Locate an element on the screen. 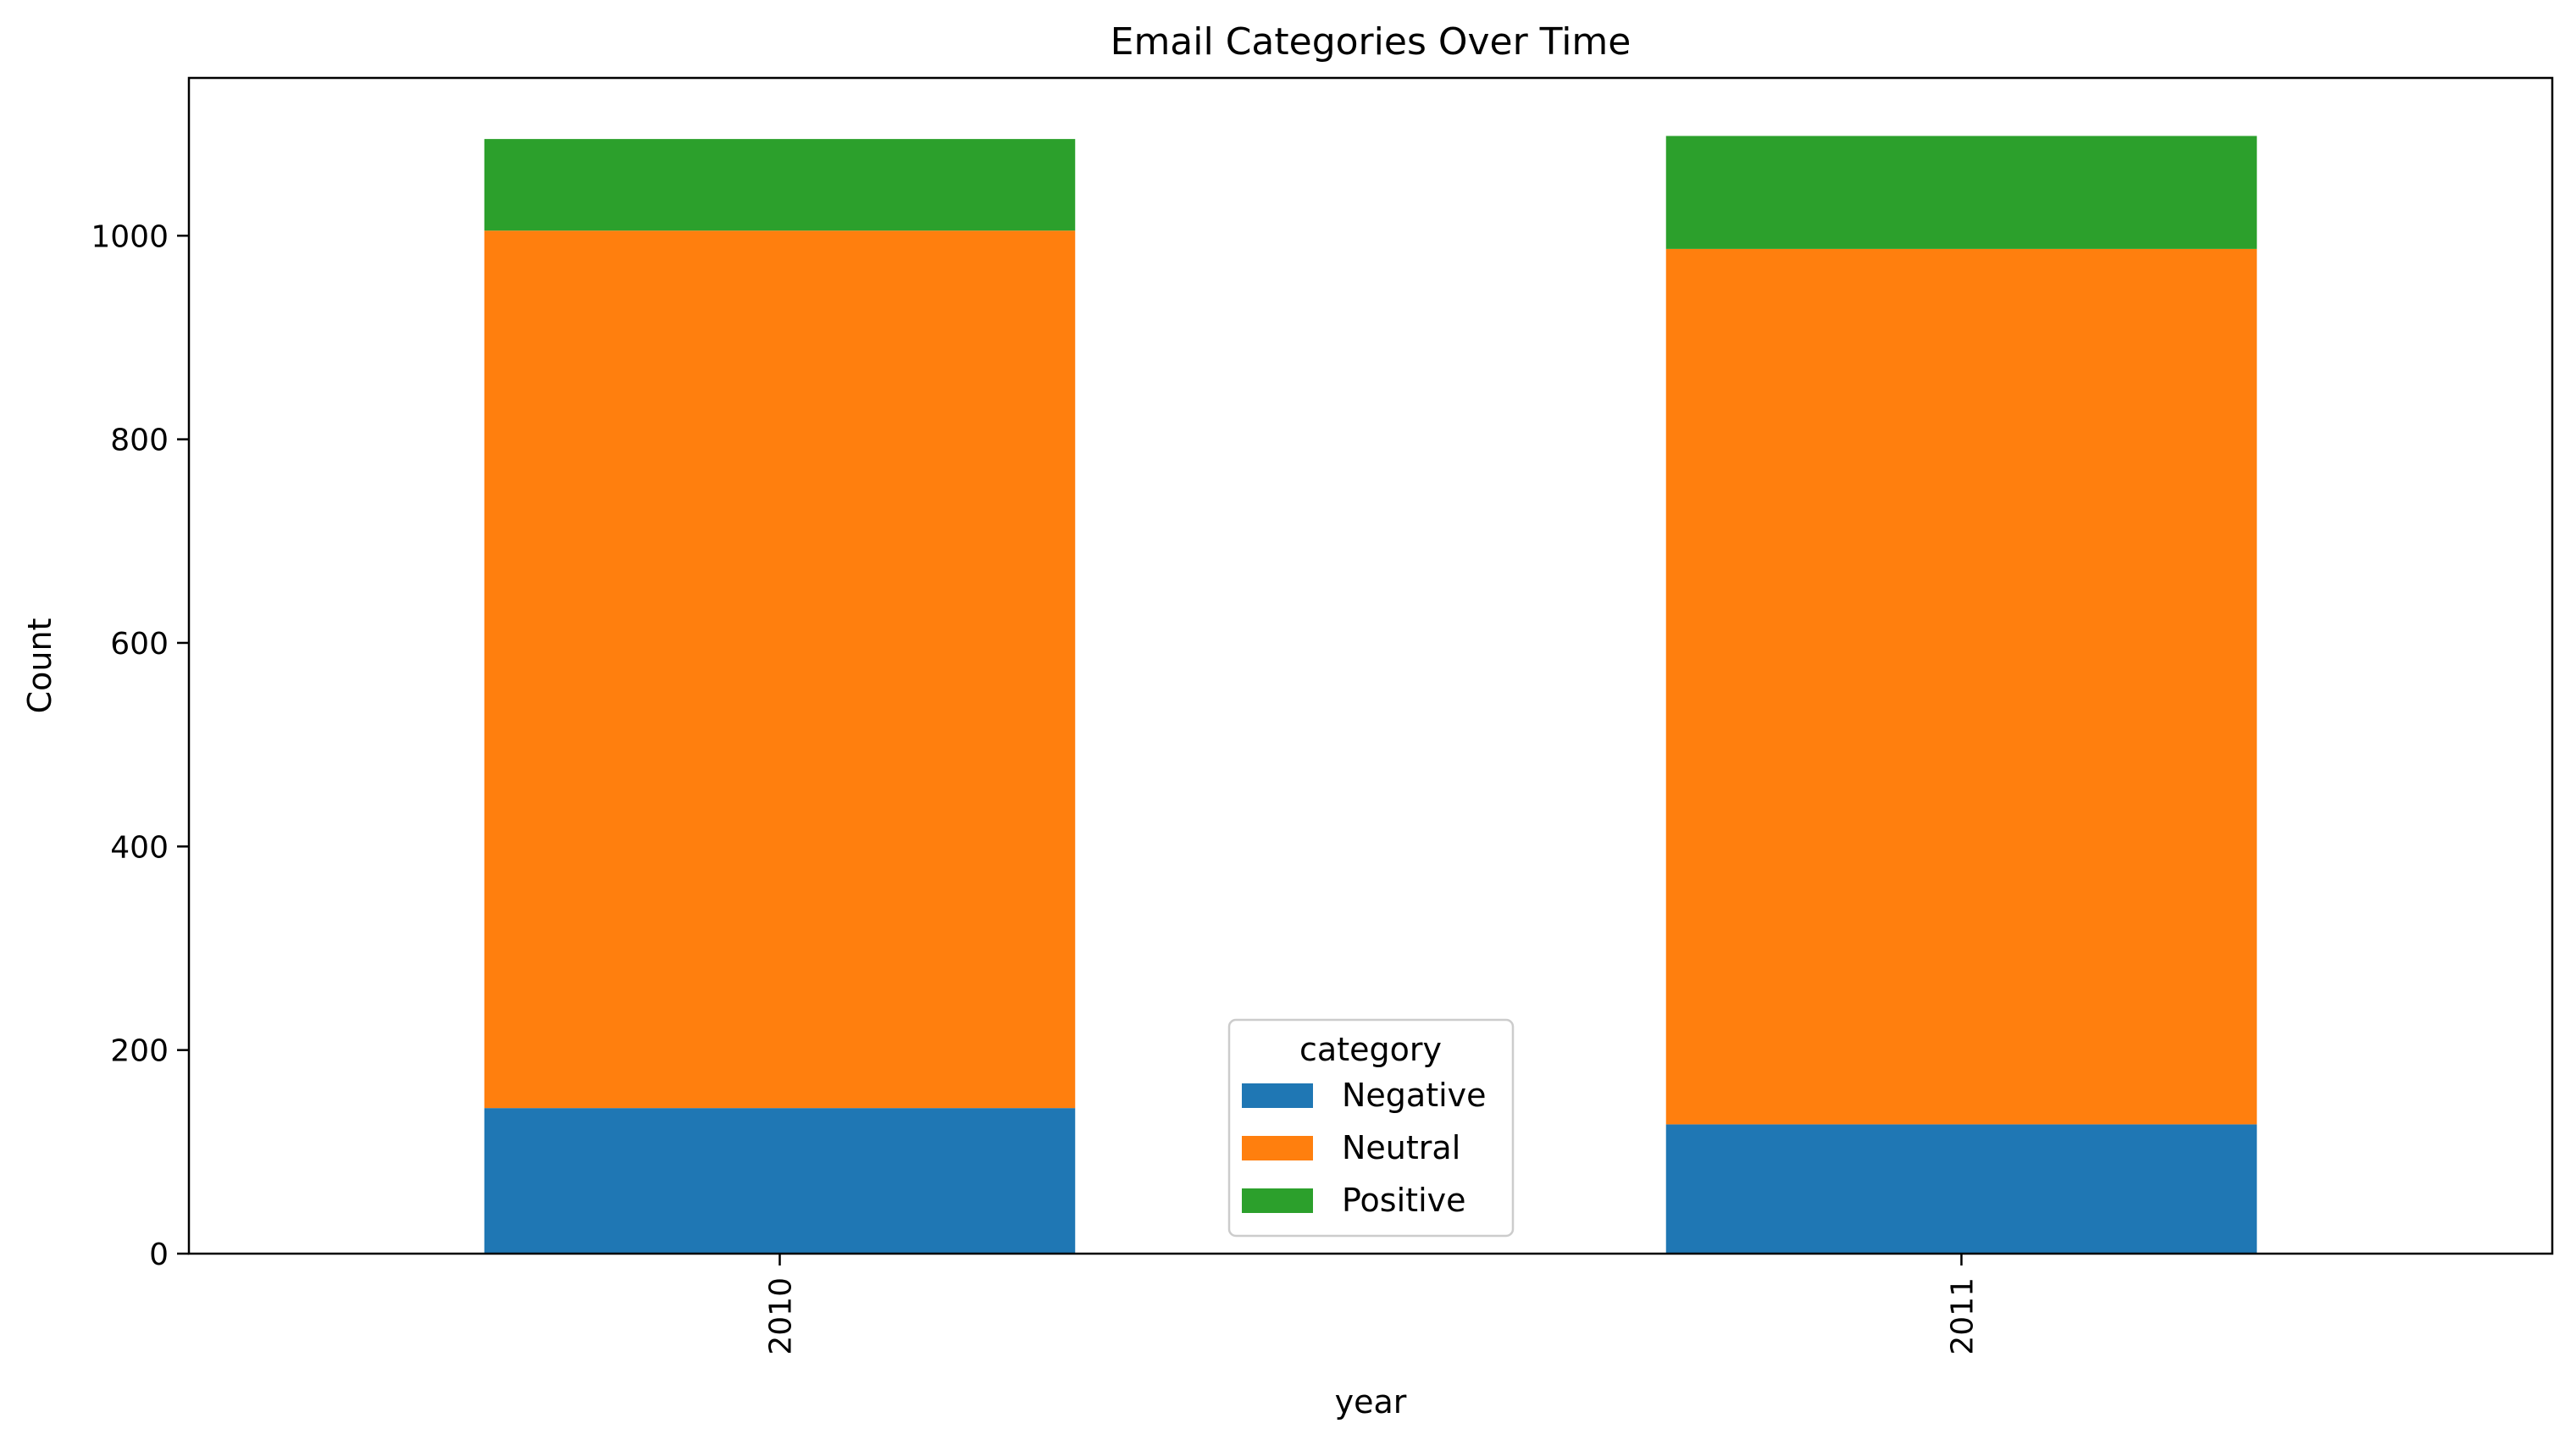 Image resolution: width=2576 pixels, height=1440 pixels. legend-title: category is located at coordinates (1370, 1049).